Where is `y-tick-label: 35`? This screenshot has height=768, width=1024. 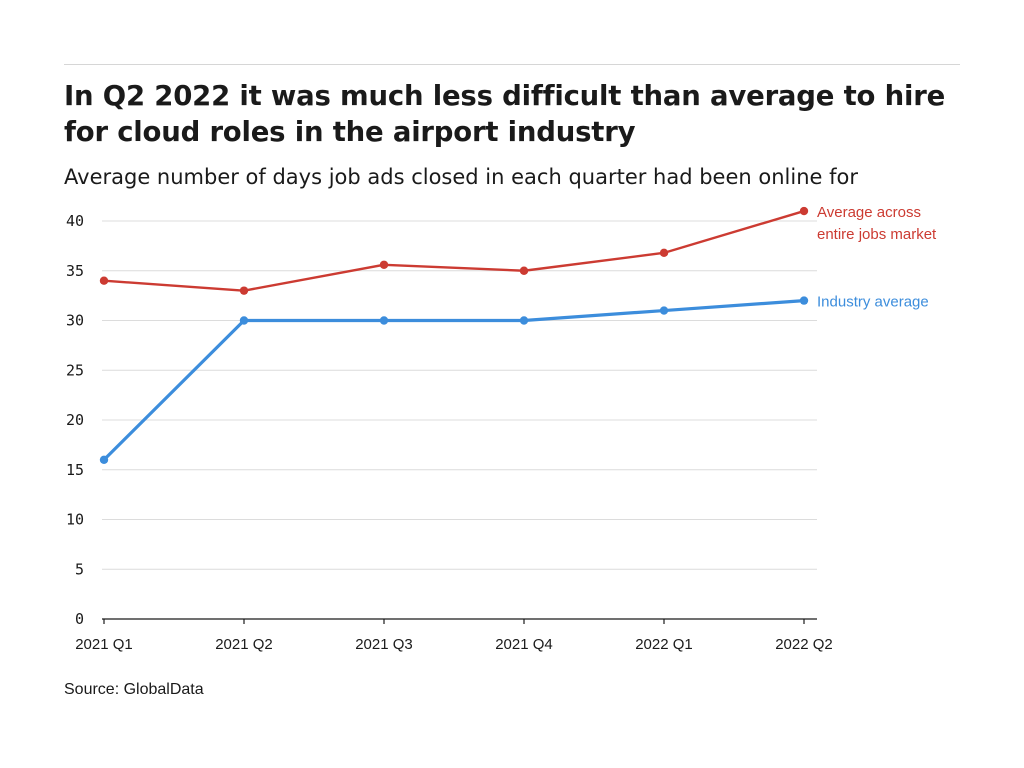
y-tick-label: 35 is located at coordinates (75, 271).